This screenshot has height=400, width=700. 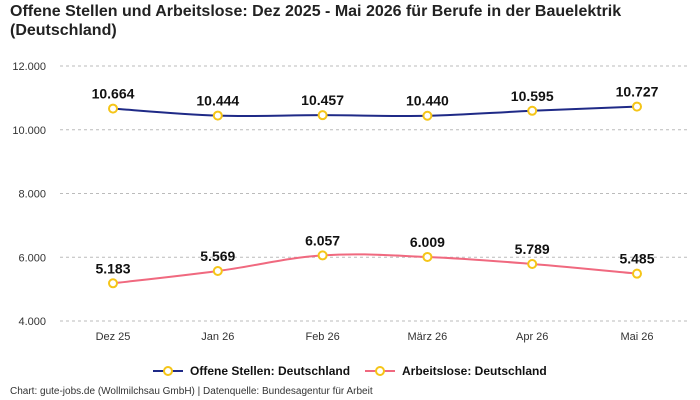 What do you see at coordinates (112, 268) in the screenshot?
I see `data-label: 5.183` at bounding box center [112, 268].